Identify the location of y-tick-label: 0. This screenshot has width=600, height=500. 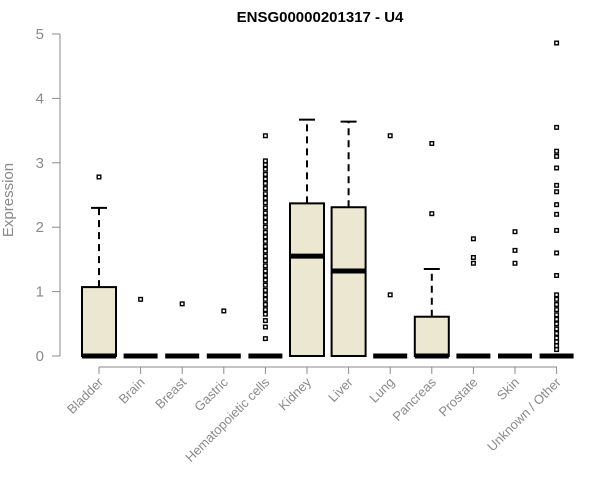
(40, 356).